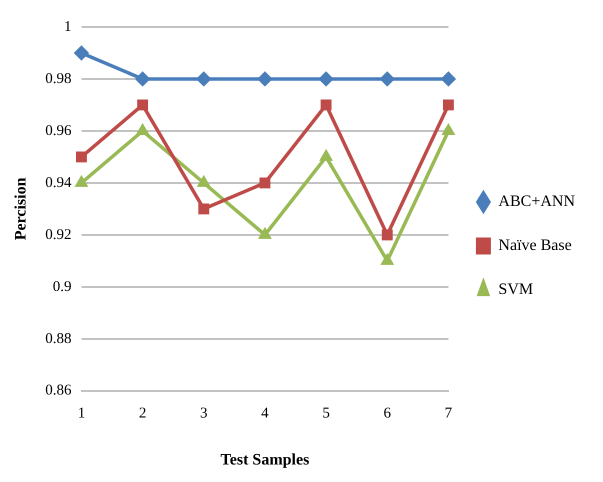 Image resolution: width=603 pixels, height=482 pixels. I want to click on y-tick-label: 0.86, so click(58, 390).